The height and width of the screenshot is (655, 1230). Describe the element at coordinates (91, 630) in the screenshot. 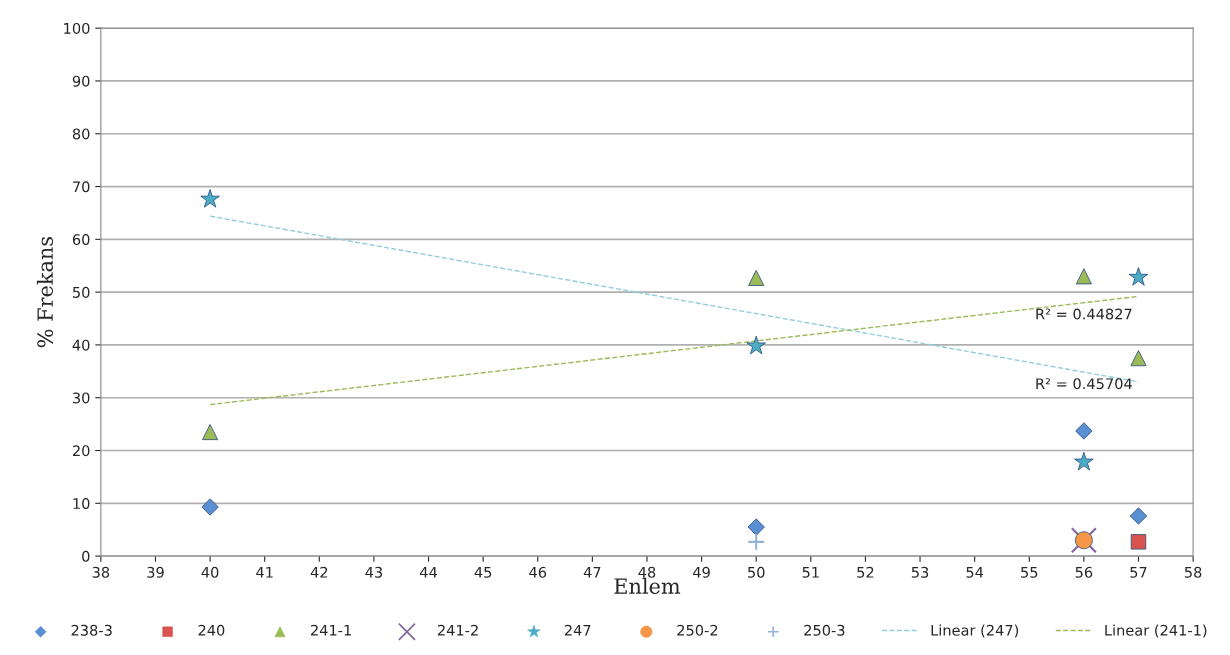

I see `legend-label: 238-3` at that location.